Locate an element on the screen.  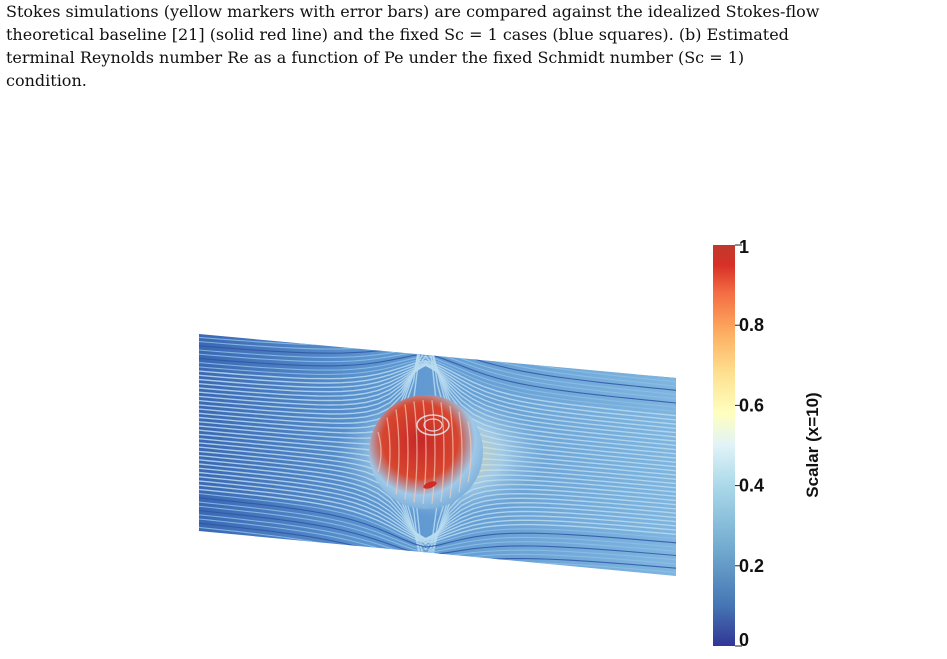
sphere-stripes is located at coordinates (424, 452).